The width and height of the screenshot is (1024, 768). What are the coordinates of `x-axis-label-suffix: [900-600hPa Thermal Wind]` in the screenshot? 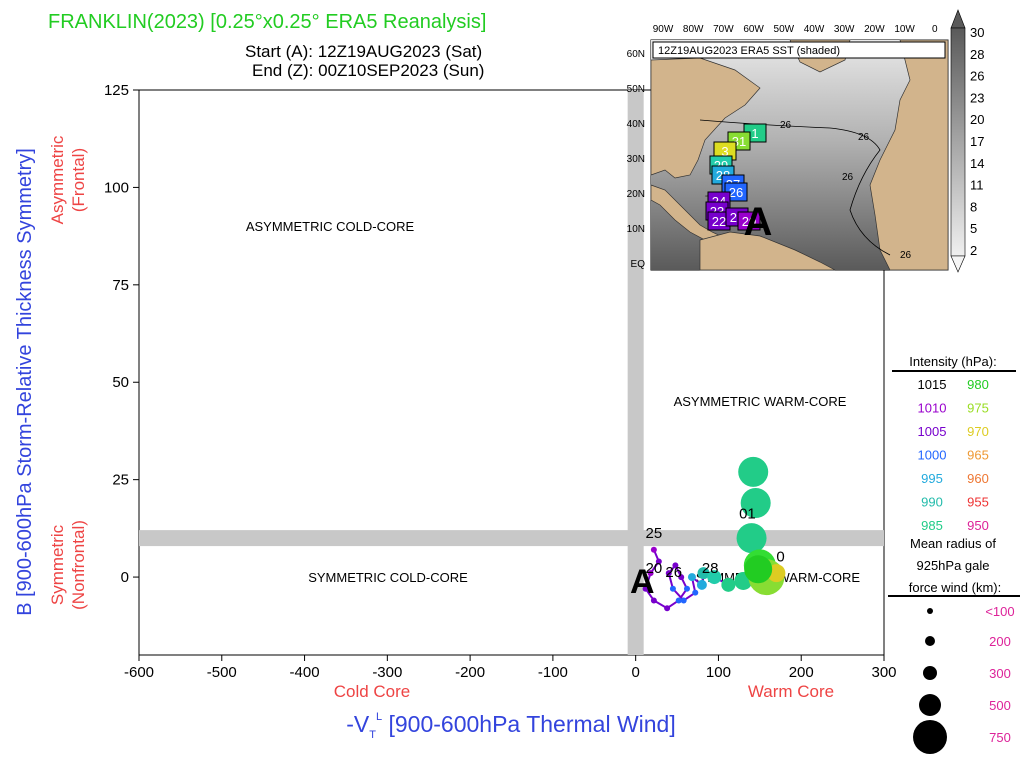 It's located at (529, 724).